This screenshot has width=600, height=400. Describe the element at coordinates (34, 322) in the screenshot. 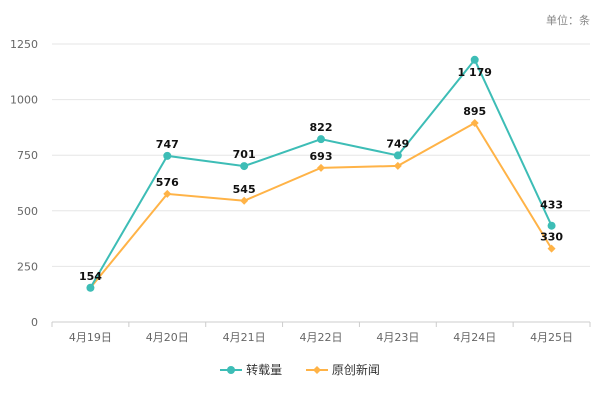

I see `y-tick-label: 0` at that location.